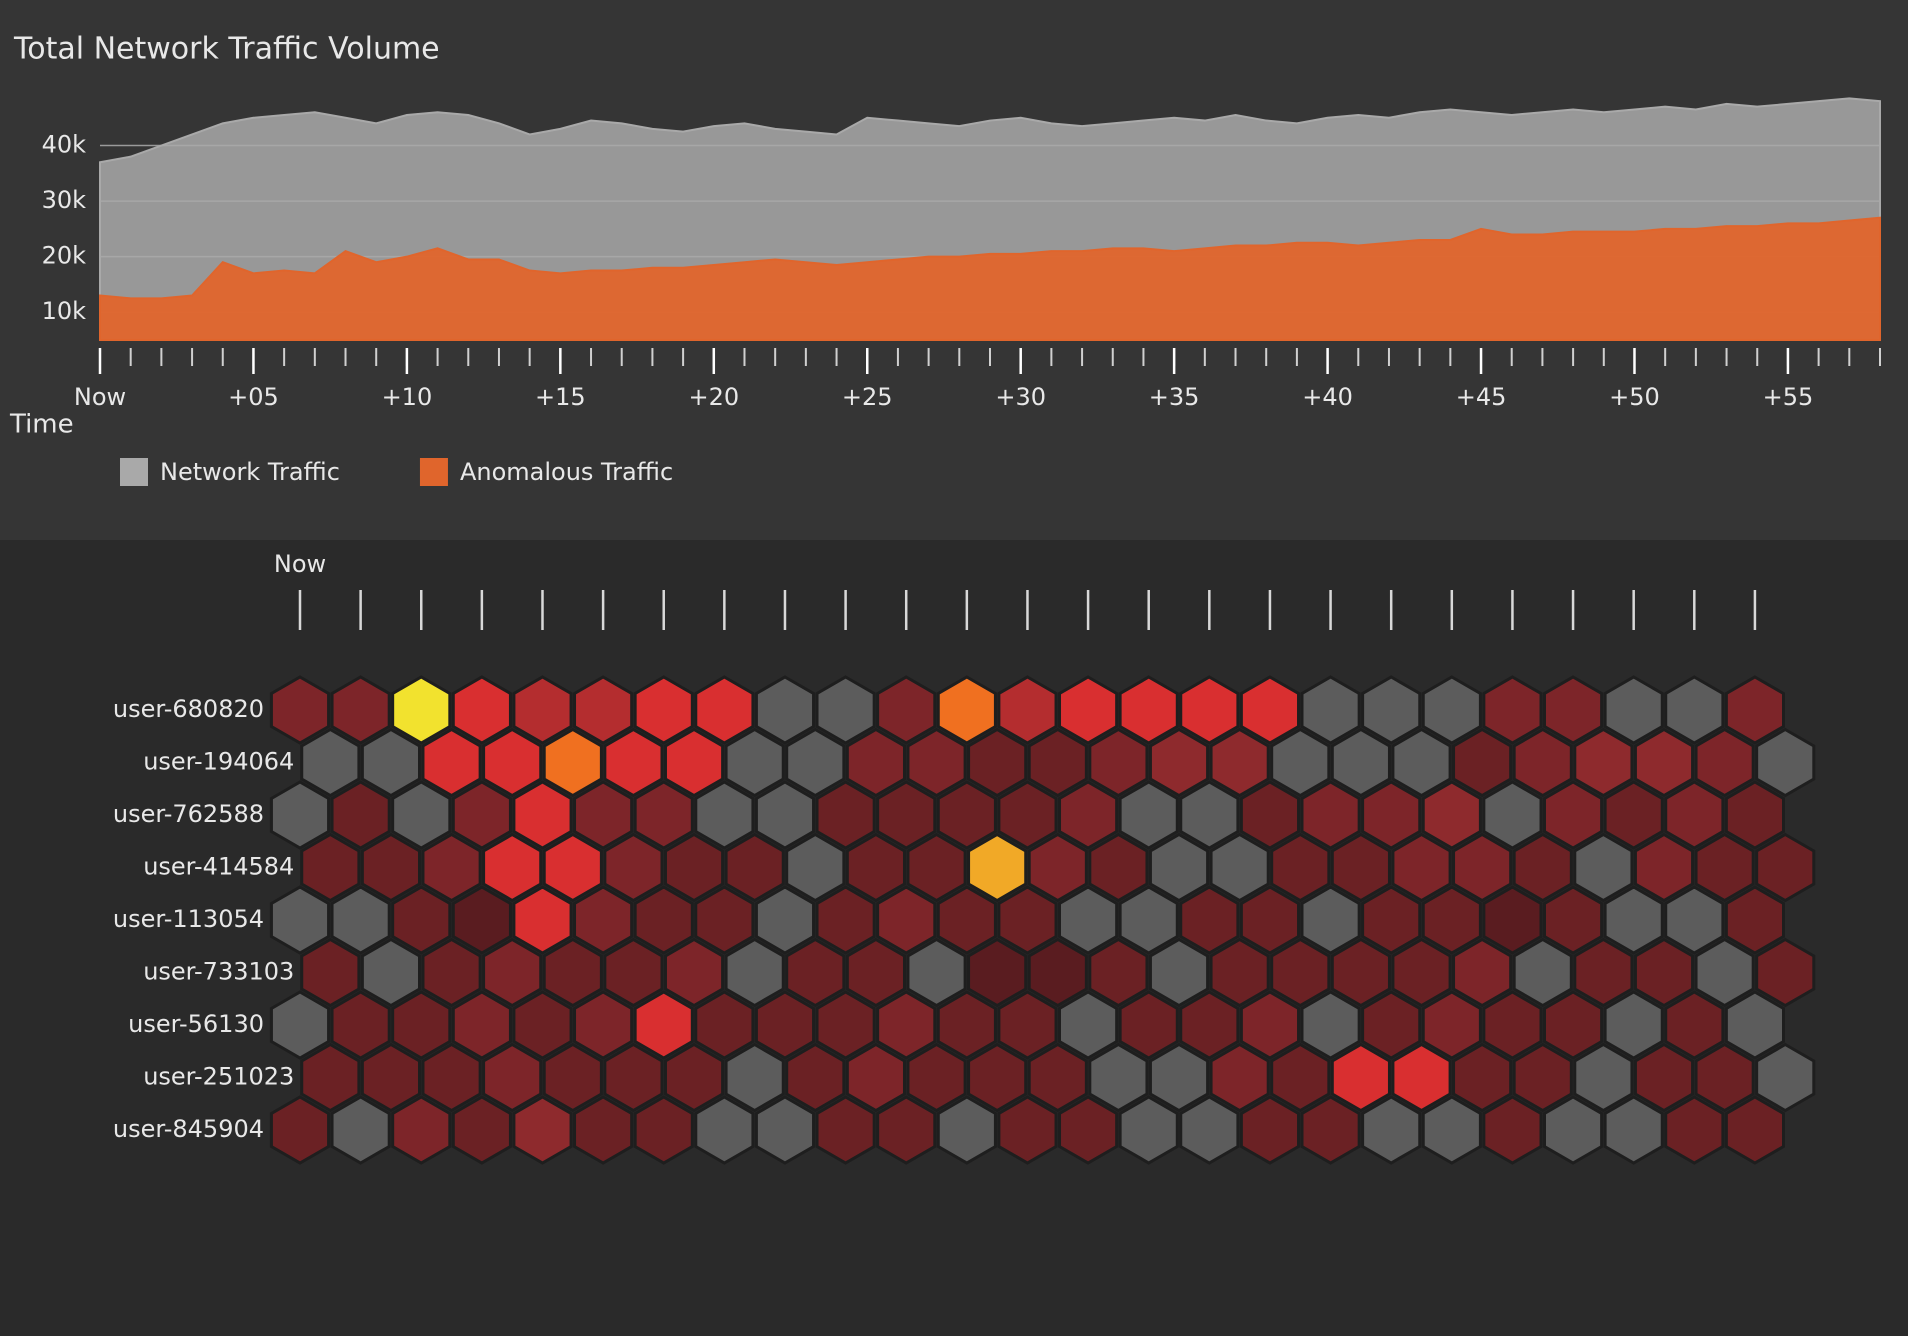  I want to click on y-tick-label: 30k, so click(64, 200).